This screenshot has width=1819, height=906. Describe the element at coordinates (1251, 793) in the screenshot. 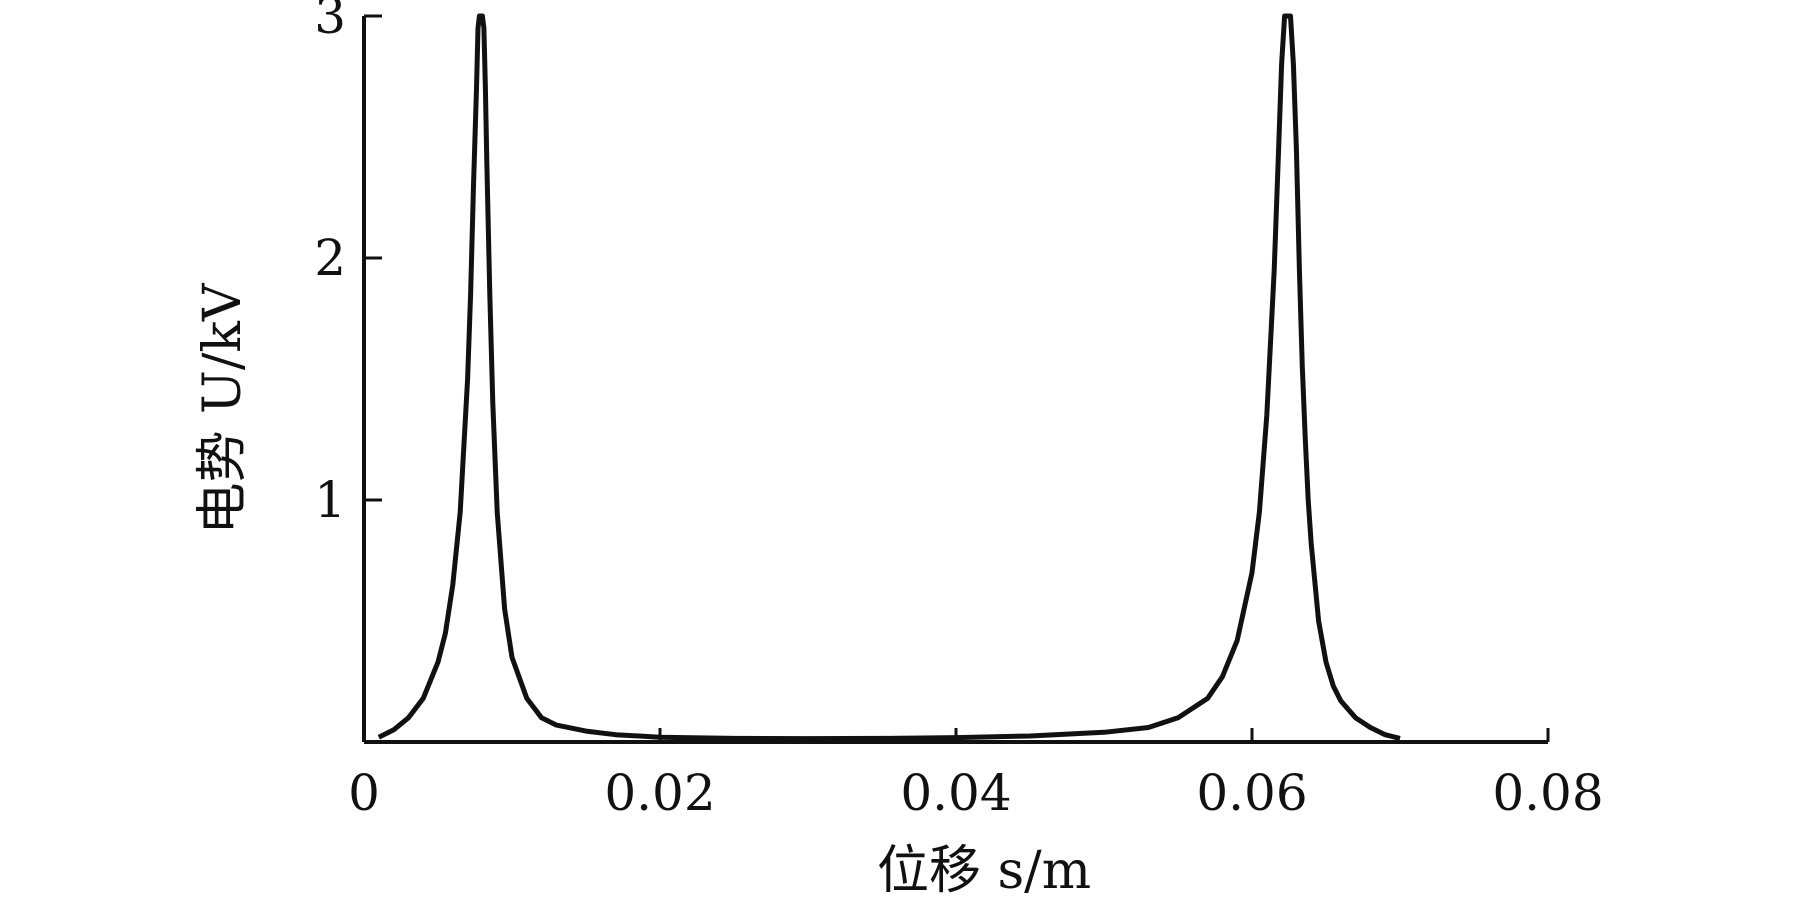

I see `x-tick-label: 0.06` at that location.